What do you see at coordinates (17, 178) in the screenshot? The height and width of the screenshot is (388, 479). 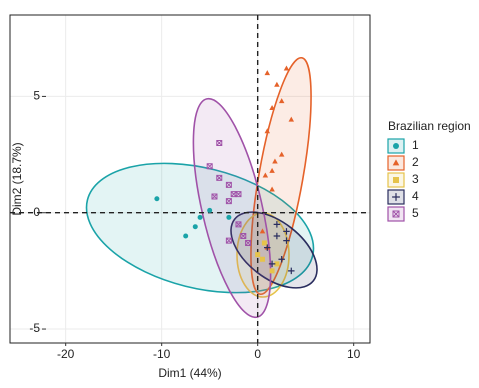 I see `y-axis-label: Dim2 (18.7%)` at bounding box center [17, 178].